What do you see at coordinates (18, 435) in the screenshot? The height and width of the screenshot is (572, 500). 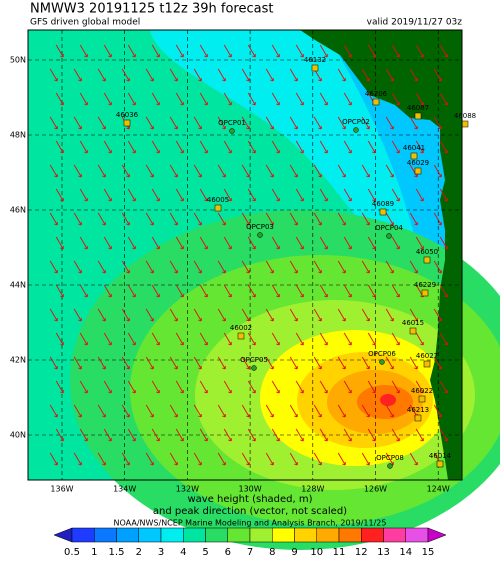 I see `lat-label: 40N` at bounding box center [18, 435].